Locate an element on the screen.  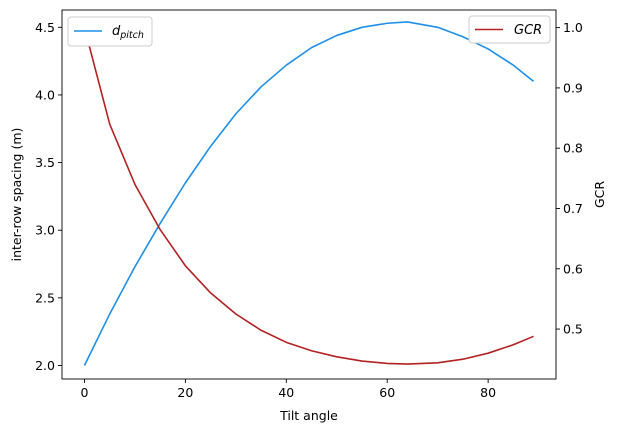
y-left-tick-label: 2.5 is located at coordinates (45, 297).